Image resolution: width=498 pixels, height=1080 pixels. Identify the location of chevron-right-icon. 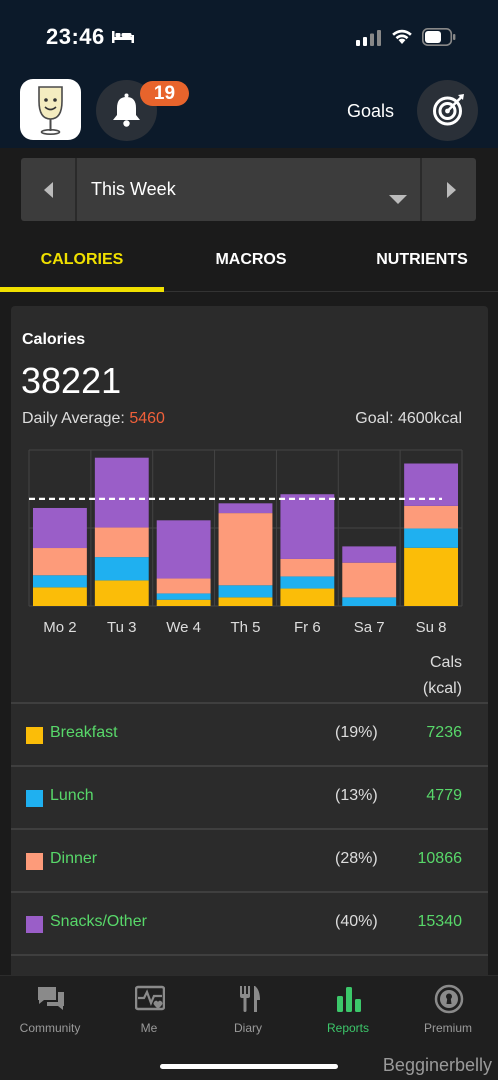
(451, 190).